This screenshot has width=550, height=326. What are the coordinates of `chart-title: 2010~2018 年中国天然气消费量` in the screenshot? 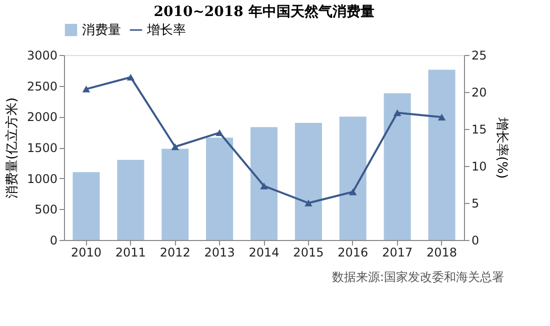 It's located at (264, 12).